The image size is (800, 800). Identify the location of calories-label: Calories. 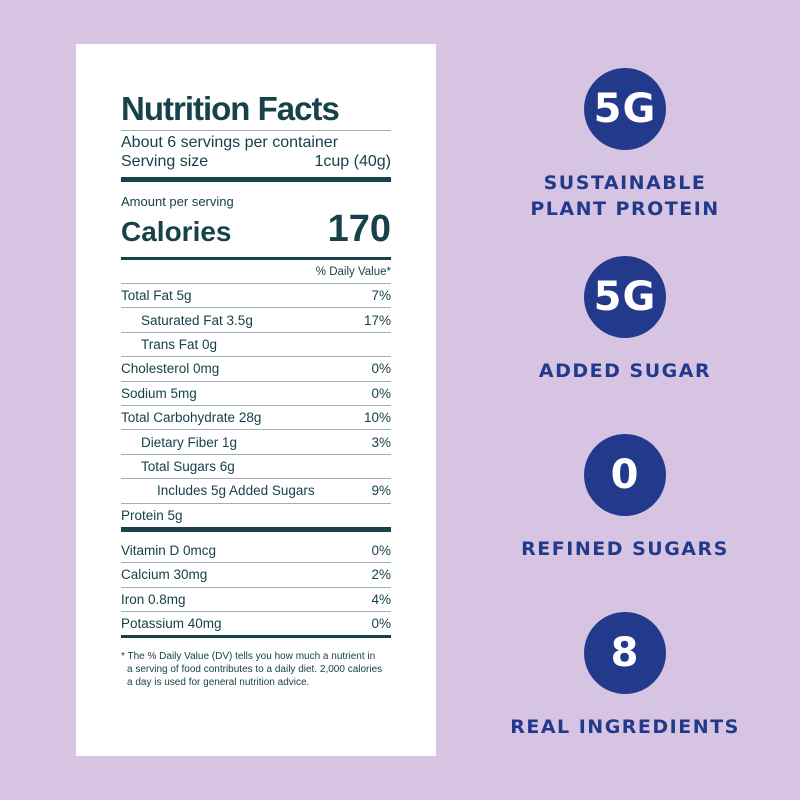
(176, 231).